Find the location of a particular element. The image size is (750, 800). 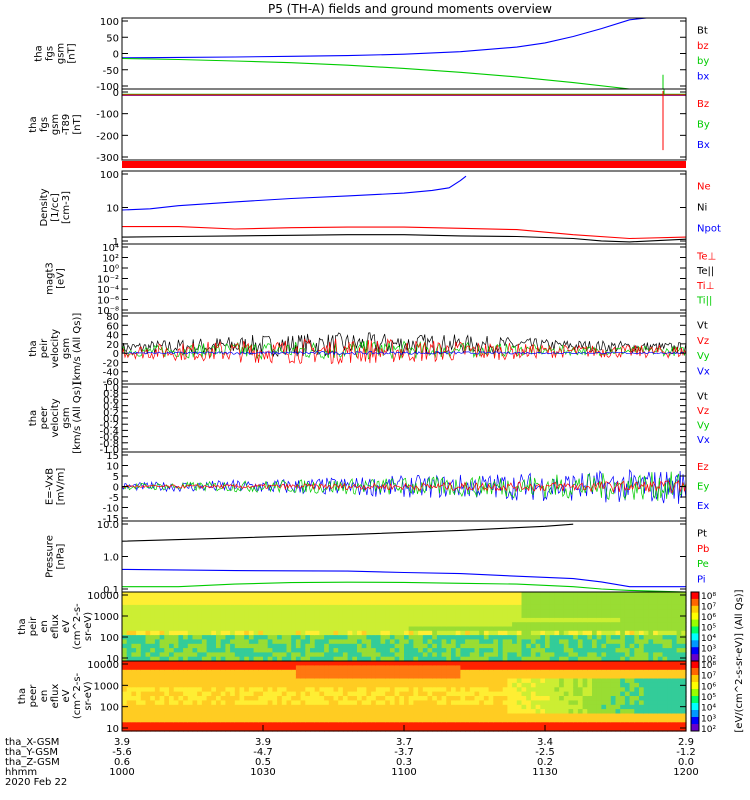

ephemeris-value: 0.5 is located at coordinates (263, 762).